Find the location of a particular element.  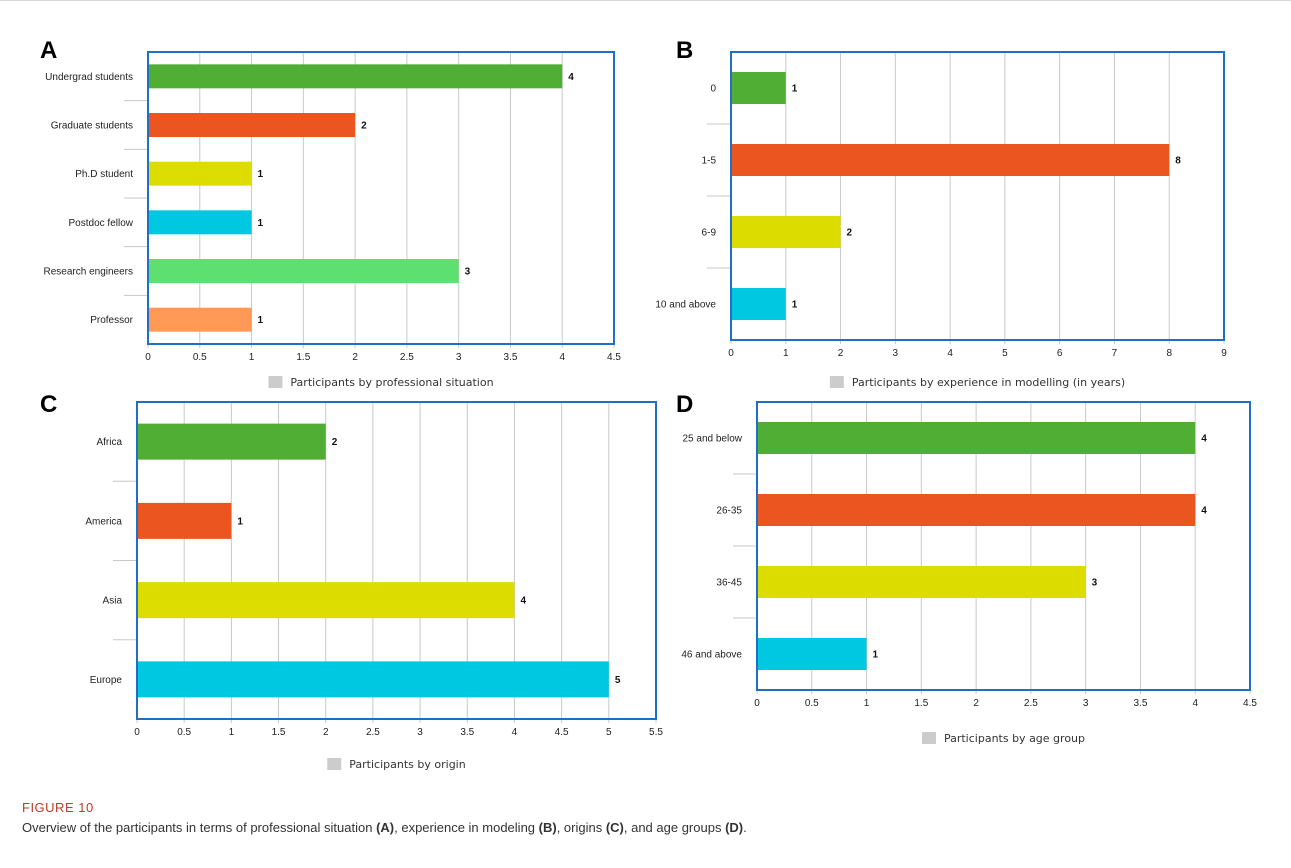

caption-panel-ref: (A) is located at coordinates (385, 827).